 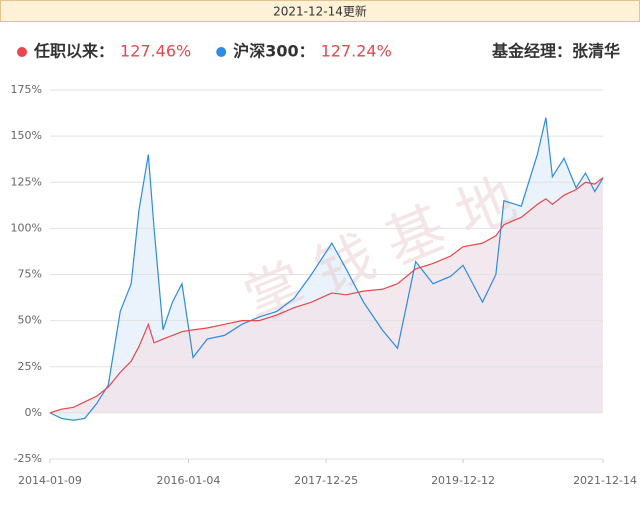 What do you see at coordinates (50, 480) in the screenshot?
I see `x-tick-label: 2014-01-09` at bounding box center [50, 480].